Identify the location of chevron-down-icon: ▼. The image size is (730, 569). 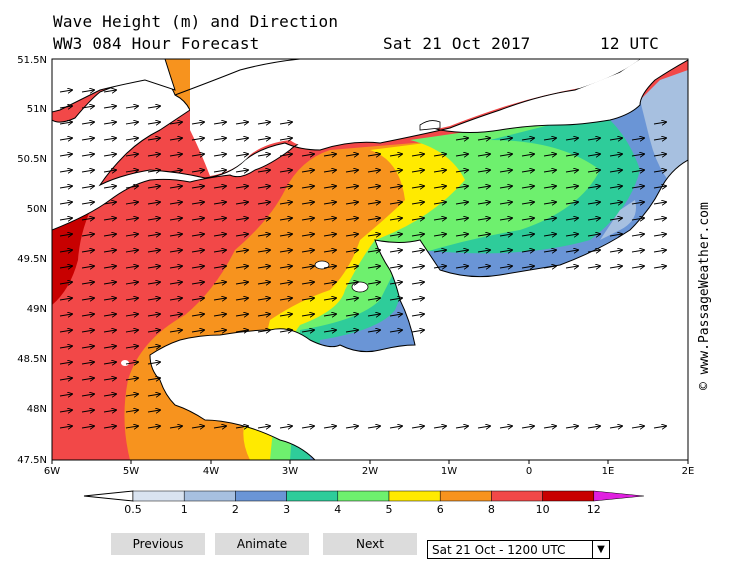
(600, 549).